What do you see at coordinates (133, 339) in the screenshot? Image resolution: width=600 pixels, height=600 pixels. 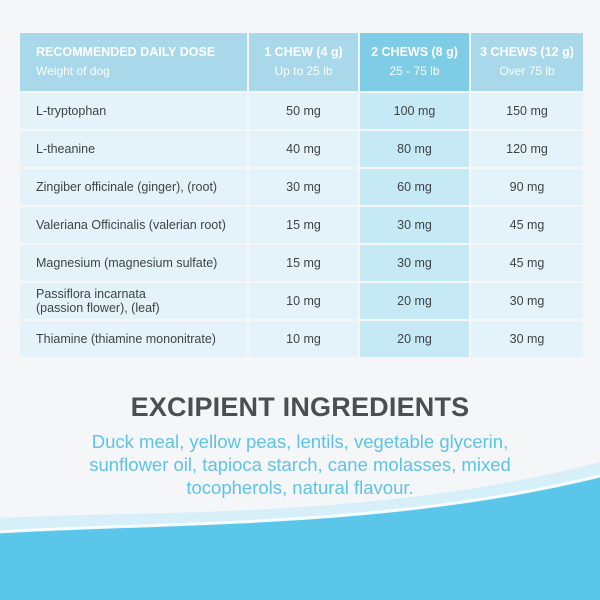 I see `ingredient-name: Thiamine (thiamine mononitrate)` at bounding box center [133, 339].